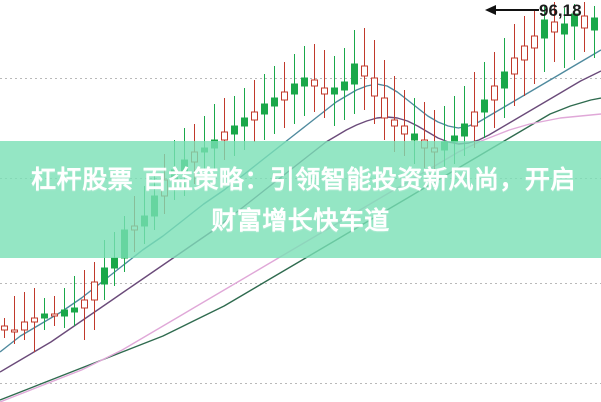 The height and width of the screenshot is (402, 601). What do you see at coordinates (300, 220) in the screenshot?
I see `banner-headline-line-2: 财富增长快车道` at bounding box center [300, 220].